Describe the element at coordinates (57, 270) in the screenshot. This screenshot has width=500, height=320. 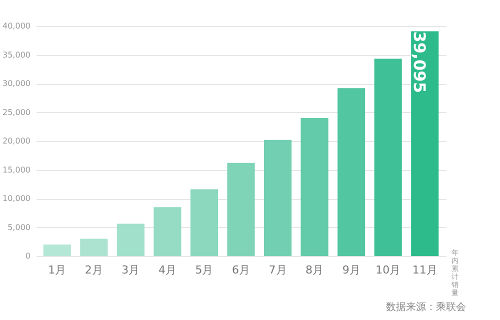
I see `x-tick-label: 1月` at that location.